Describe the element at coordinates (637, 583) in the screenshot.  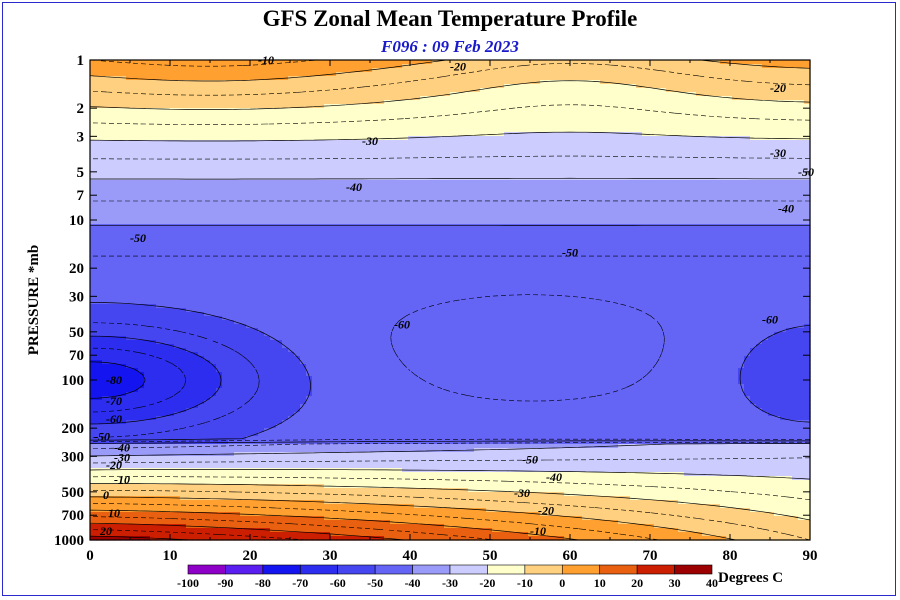
I see `colorbar-tick-label: 20` at that location.